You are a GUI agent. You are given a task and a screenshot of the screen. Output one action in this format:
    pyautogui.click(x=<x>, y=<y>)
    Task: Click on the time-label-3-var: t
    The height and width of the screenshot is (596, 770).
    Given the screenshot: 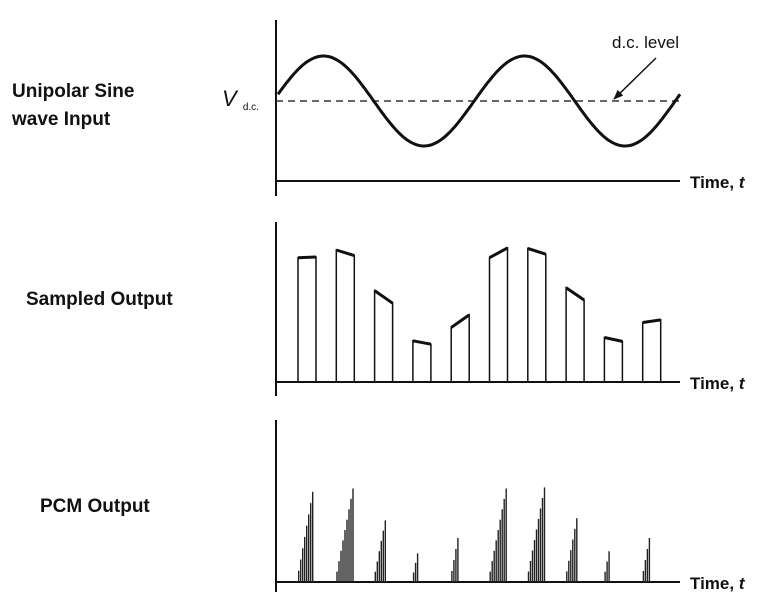 What is the action you would take?
    pyautogui.click(x=742, y=583)
    